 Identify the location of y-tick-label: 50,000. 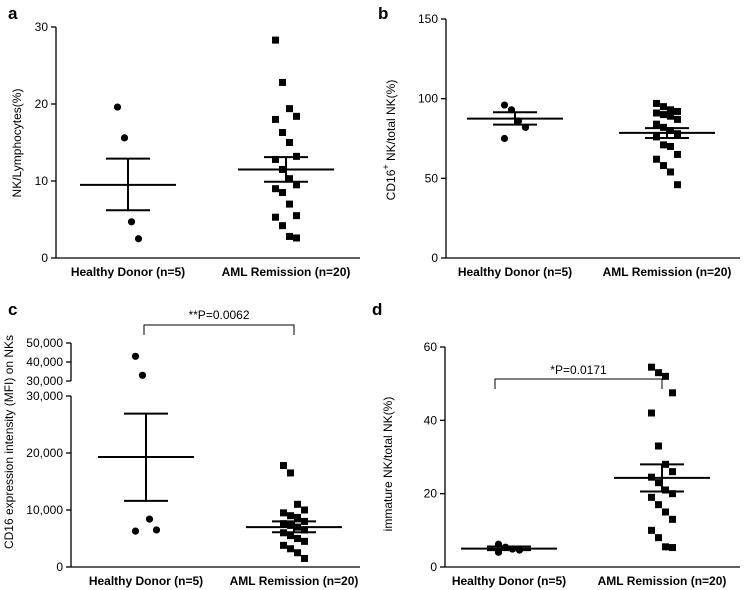
(44, 343).